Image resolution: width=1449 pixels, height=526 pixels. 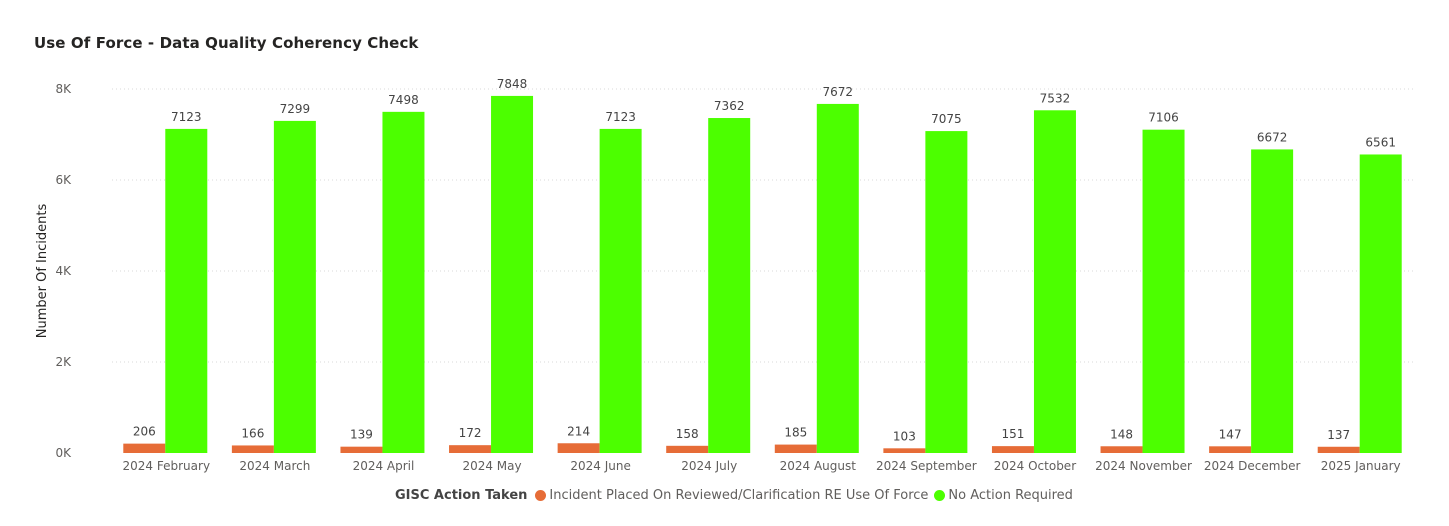 I want to click on y-tick-label: 0K, so click(x=63, y=453).